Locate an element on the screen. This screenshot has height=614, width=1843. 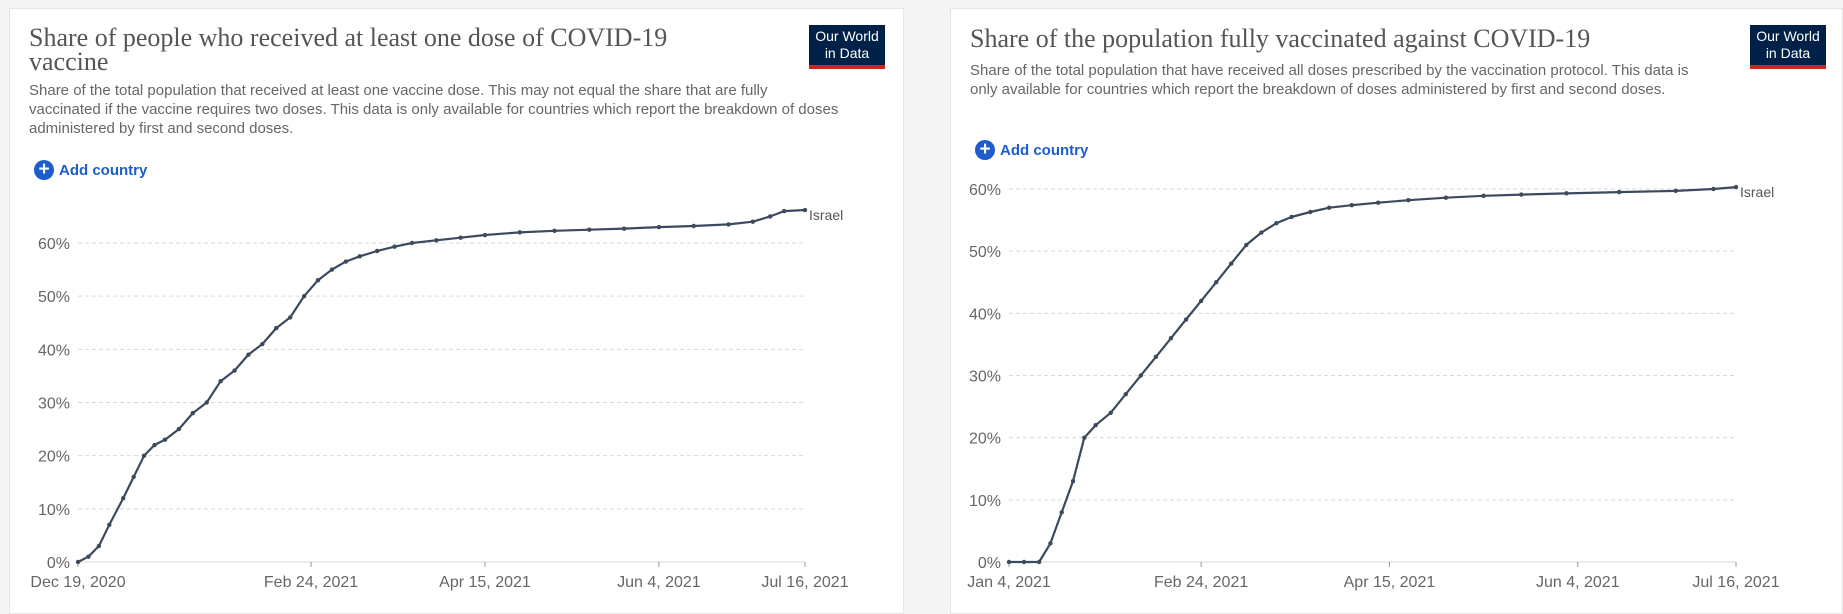
logo-line-1: Our World is located at coordinates (847, 36).